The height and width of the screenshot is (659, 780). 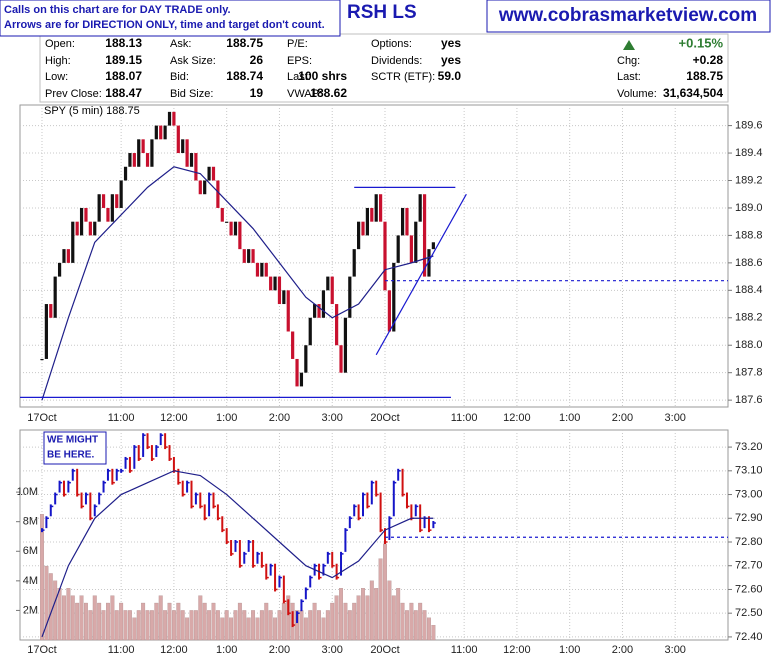 I want to click on quote-value: 188.62, so click(x=328, y=93).